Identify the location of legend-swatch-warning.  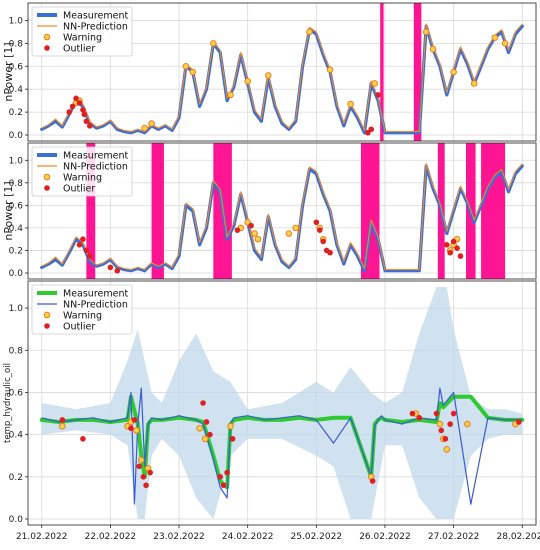
(47, 177).